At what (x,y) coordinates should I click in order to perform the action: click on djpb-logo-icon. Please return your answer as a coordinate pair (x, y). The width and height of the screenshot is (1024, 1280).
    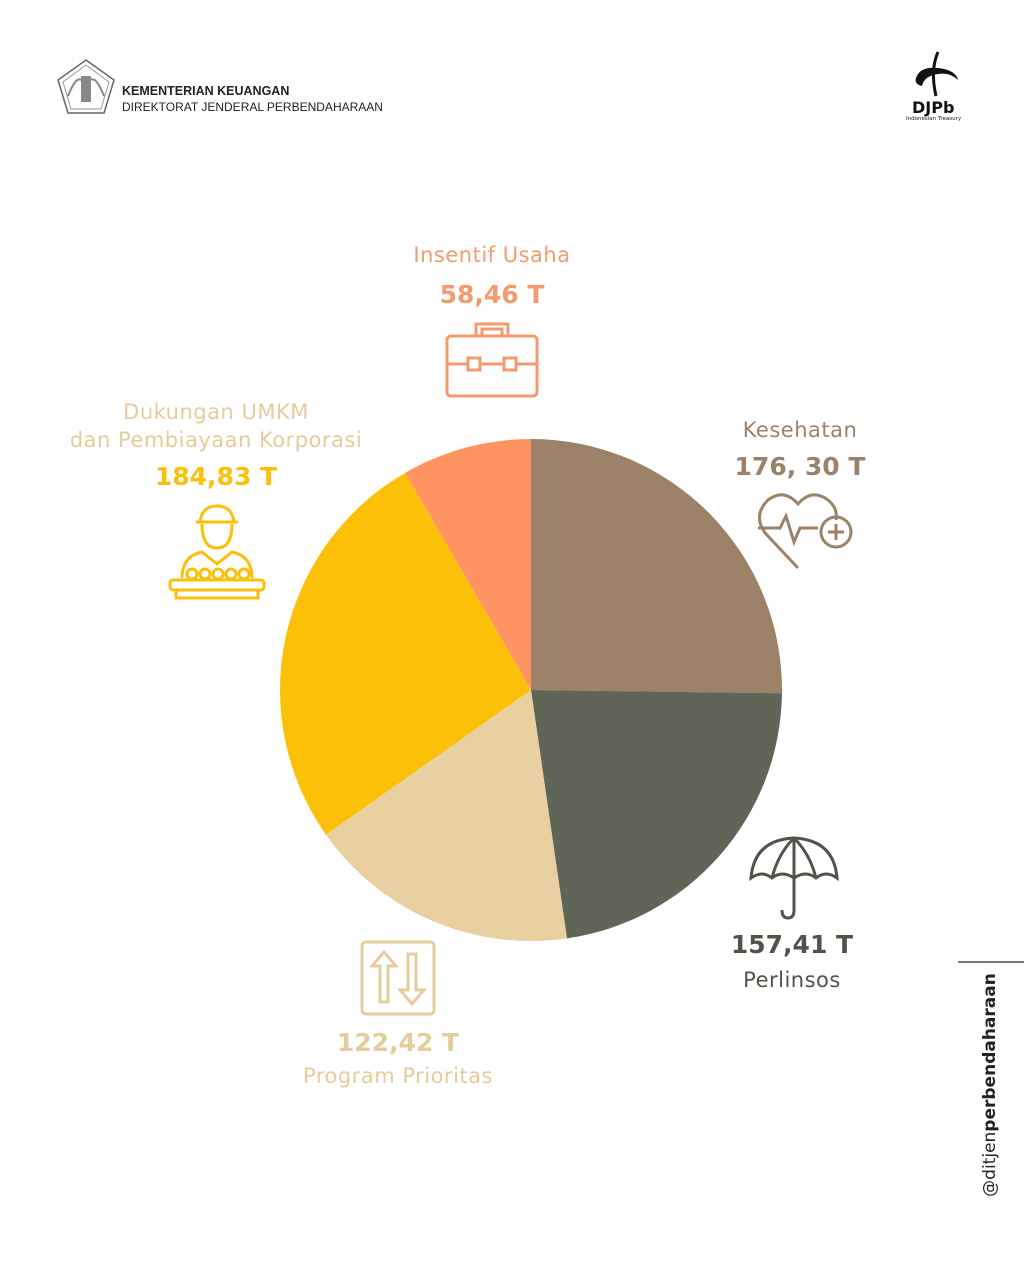
    Looking at the image, I should click on (936, 74).